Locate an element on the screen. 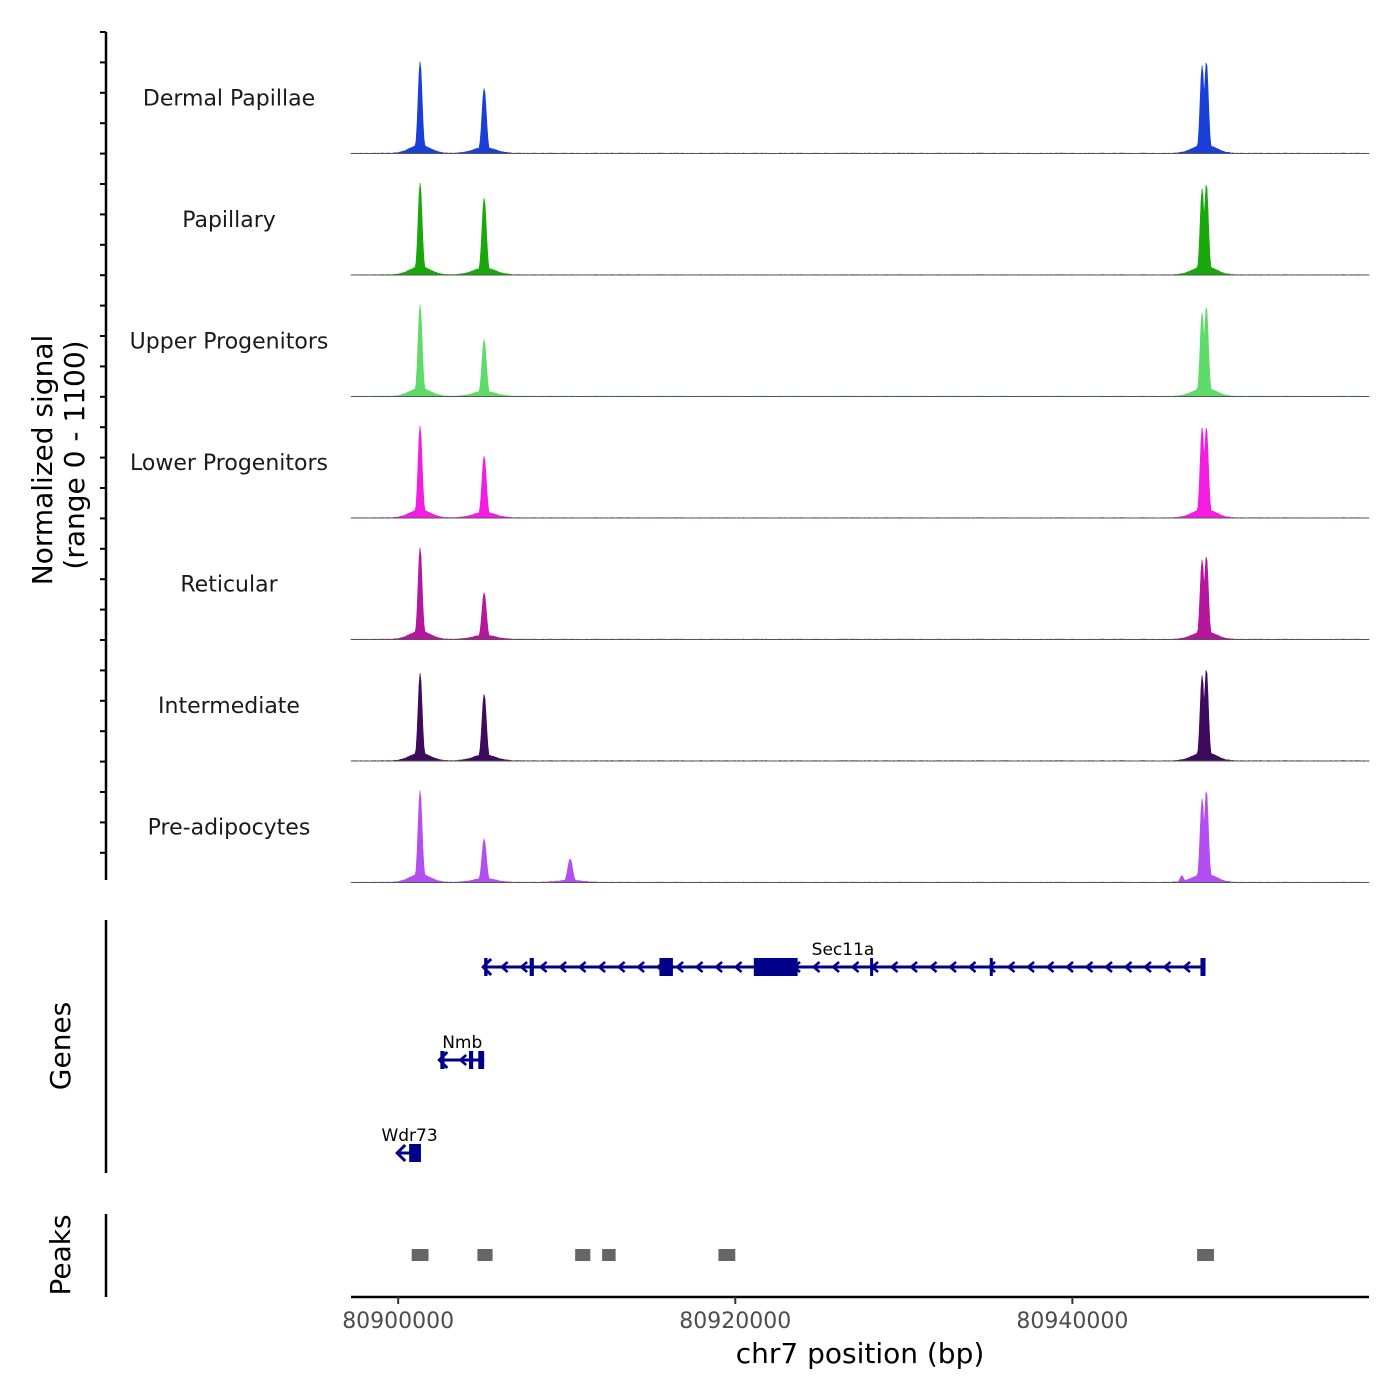 The image size is (1400, 1400). x-ticks: 80900000 80920000 80940000 is located at coordinates (735, 1315).